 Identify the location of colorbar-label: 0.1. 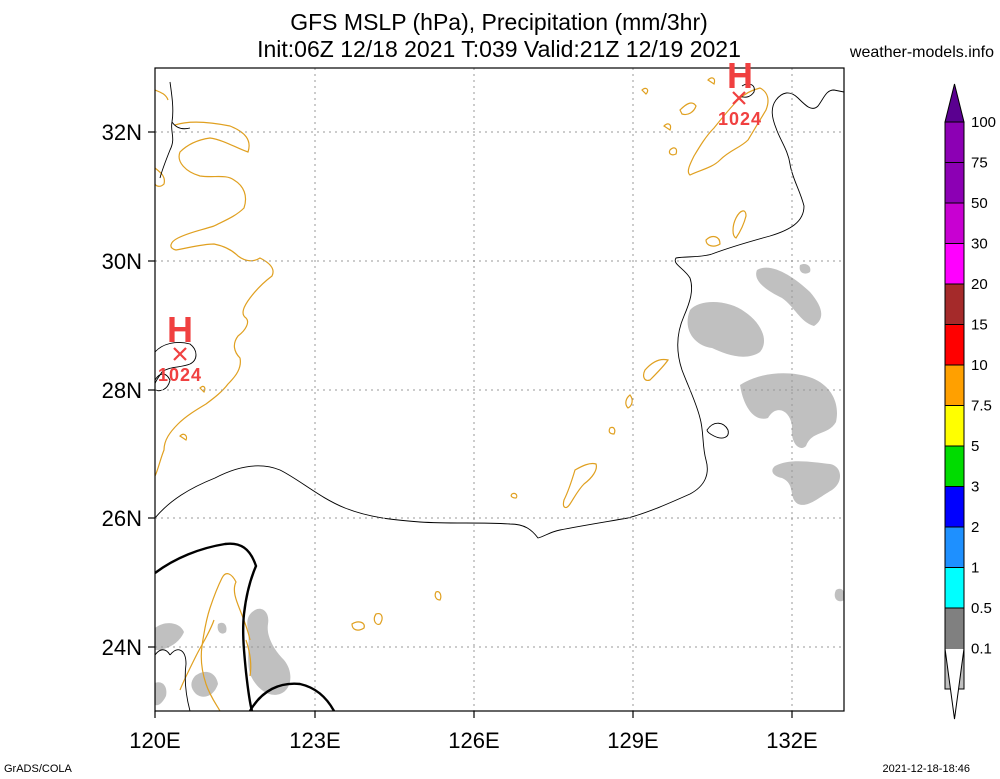
(981, 649).